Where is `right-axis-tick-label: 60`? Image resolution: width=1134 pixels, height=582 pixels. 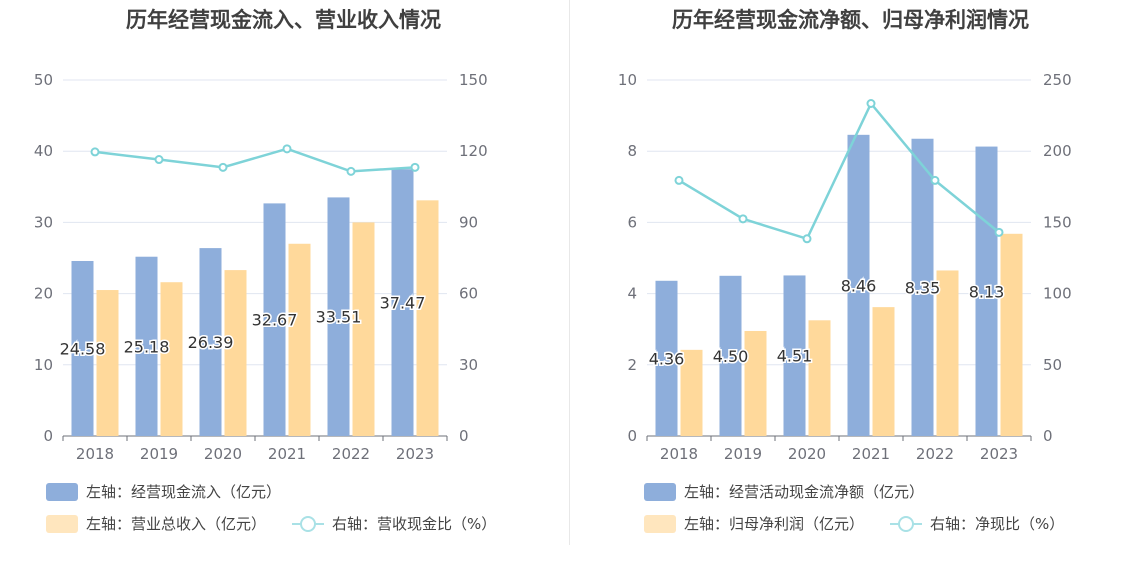
right-axis-tick-label: 60 is located at coordinates (468, 294).